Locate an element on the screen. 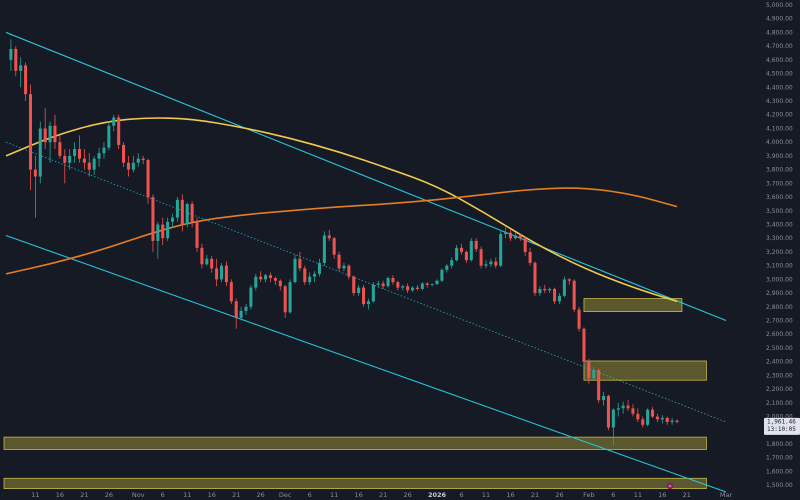  price-tag-price: 1,961.46 is located at coordinates (781, 421).